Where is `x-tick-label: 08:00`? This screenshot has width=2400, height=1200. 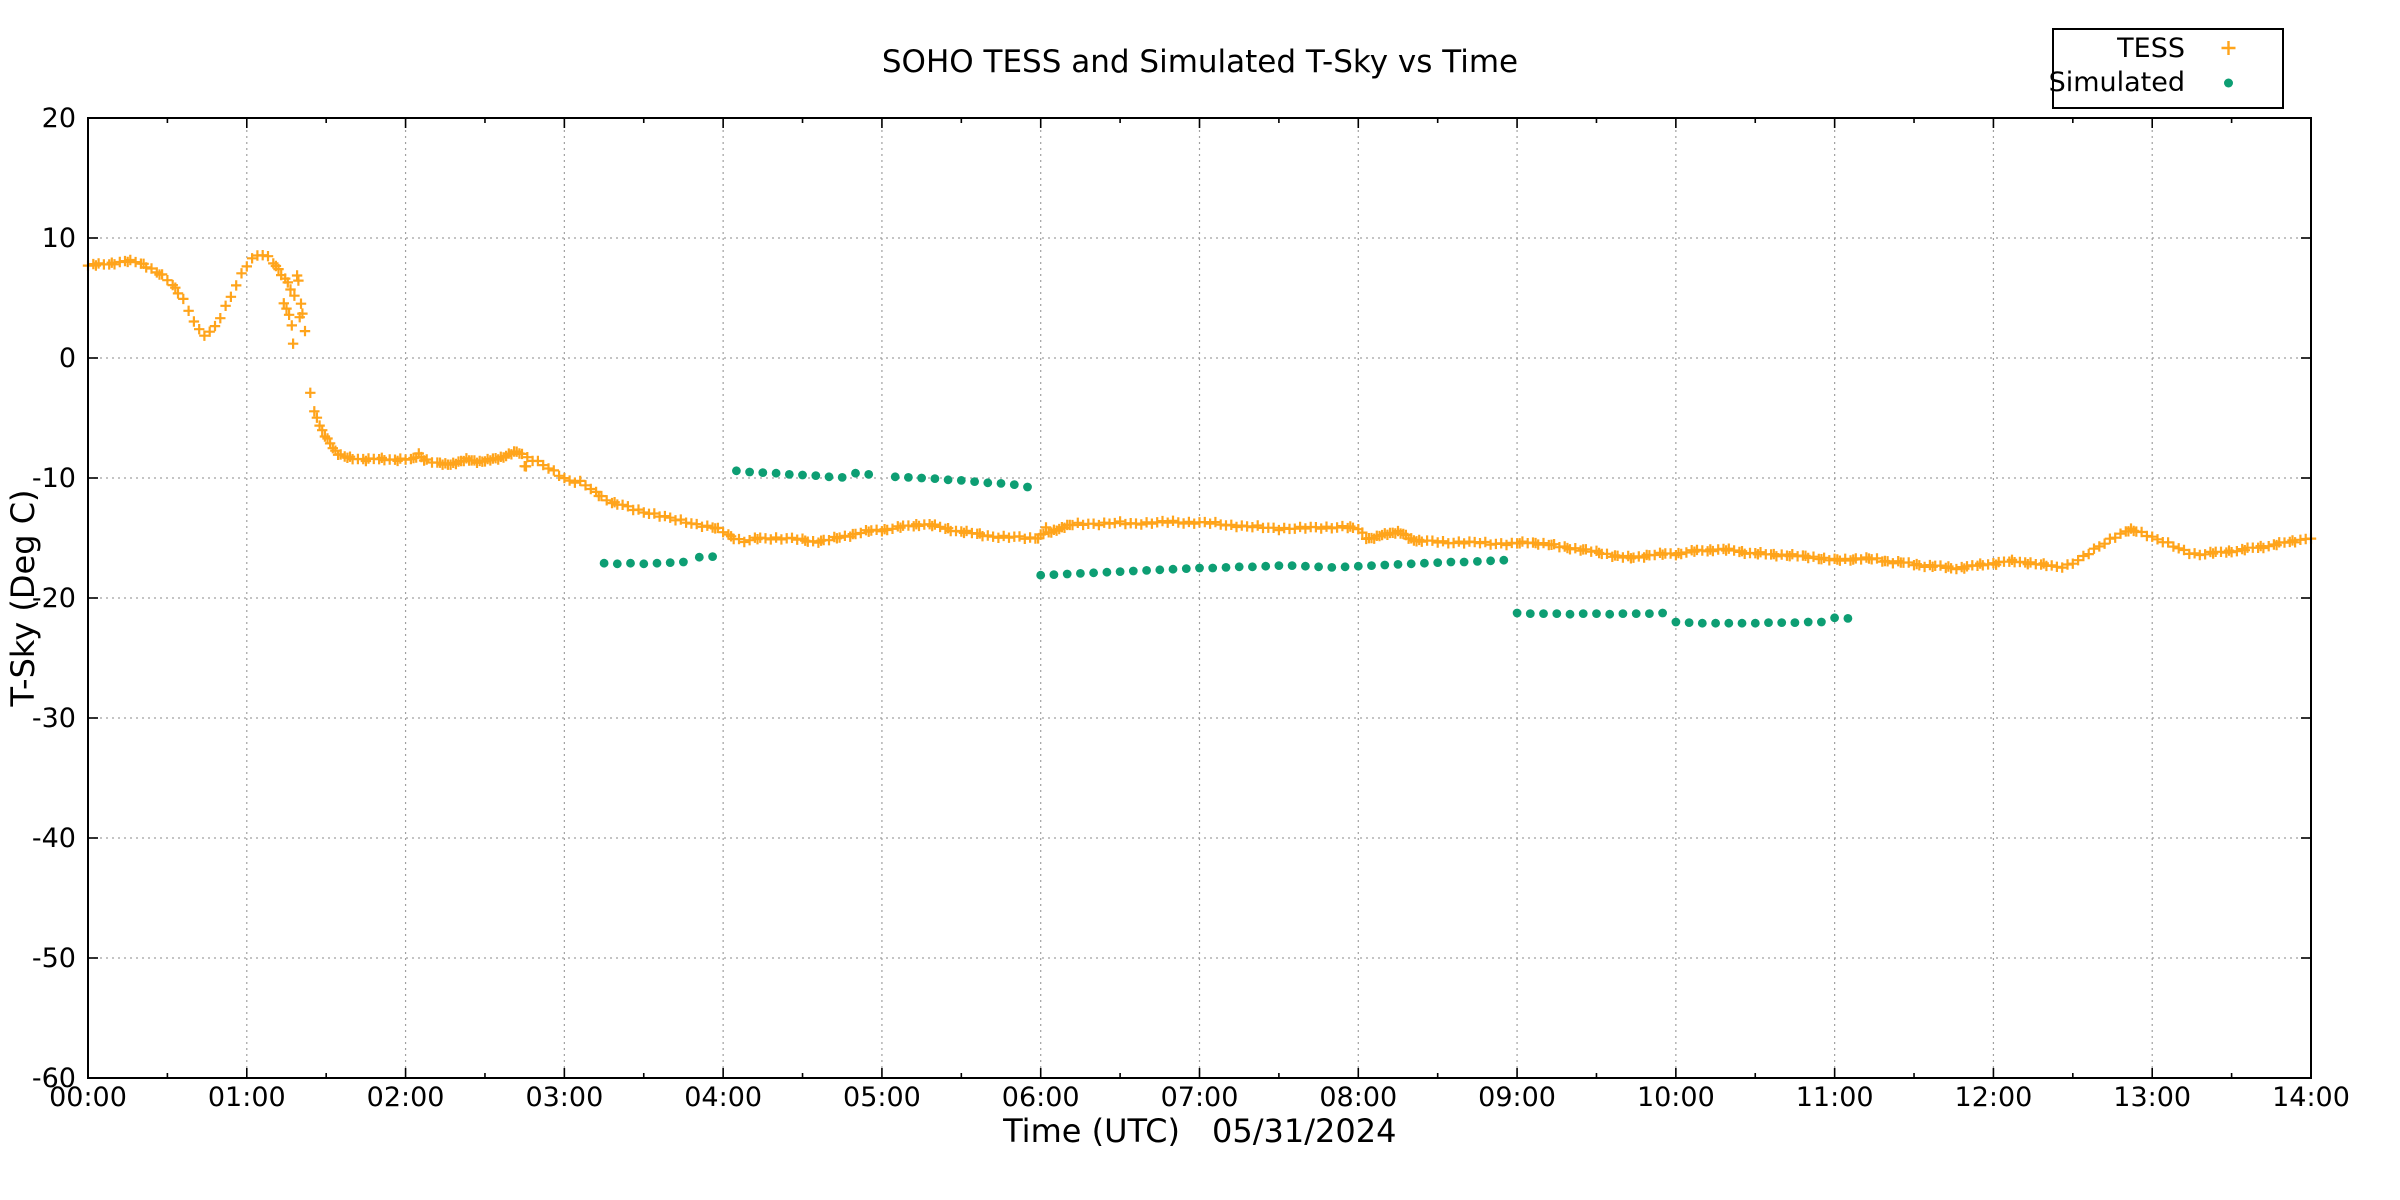
x-tick-label: 08:00 is located at coordinates (1358, 1097).